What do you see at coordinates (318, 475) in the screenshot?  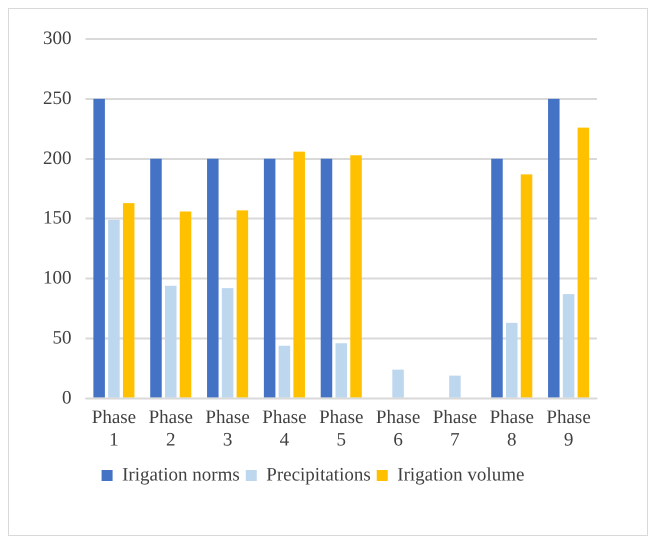 I see `legend-label: Precipitations` at bounding box center [318, 475].